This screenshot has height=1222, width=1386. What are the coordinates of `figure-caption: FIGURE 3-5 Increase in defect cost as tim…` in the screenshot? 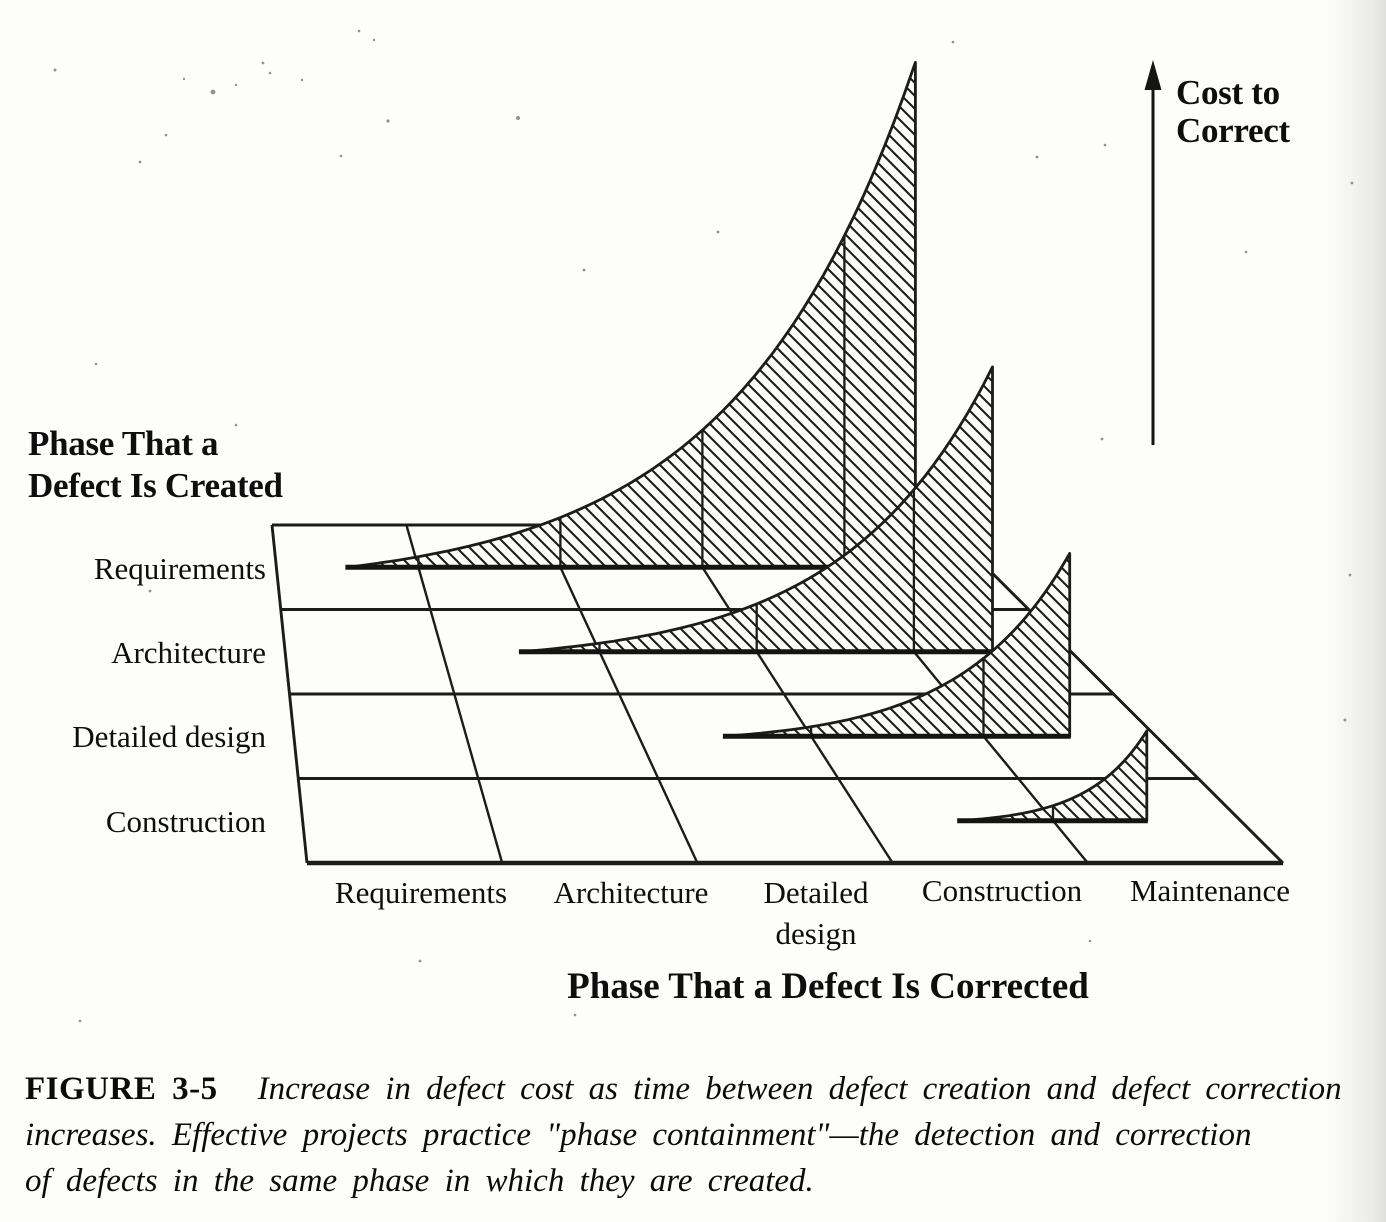 It's located at (699, 1135).